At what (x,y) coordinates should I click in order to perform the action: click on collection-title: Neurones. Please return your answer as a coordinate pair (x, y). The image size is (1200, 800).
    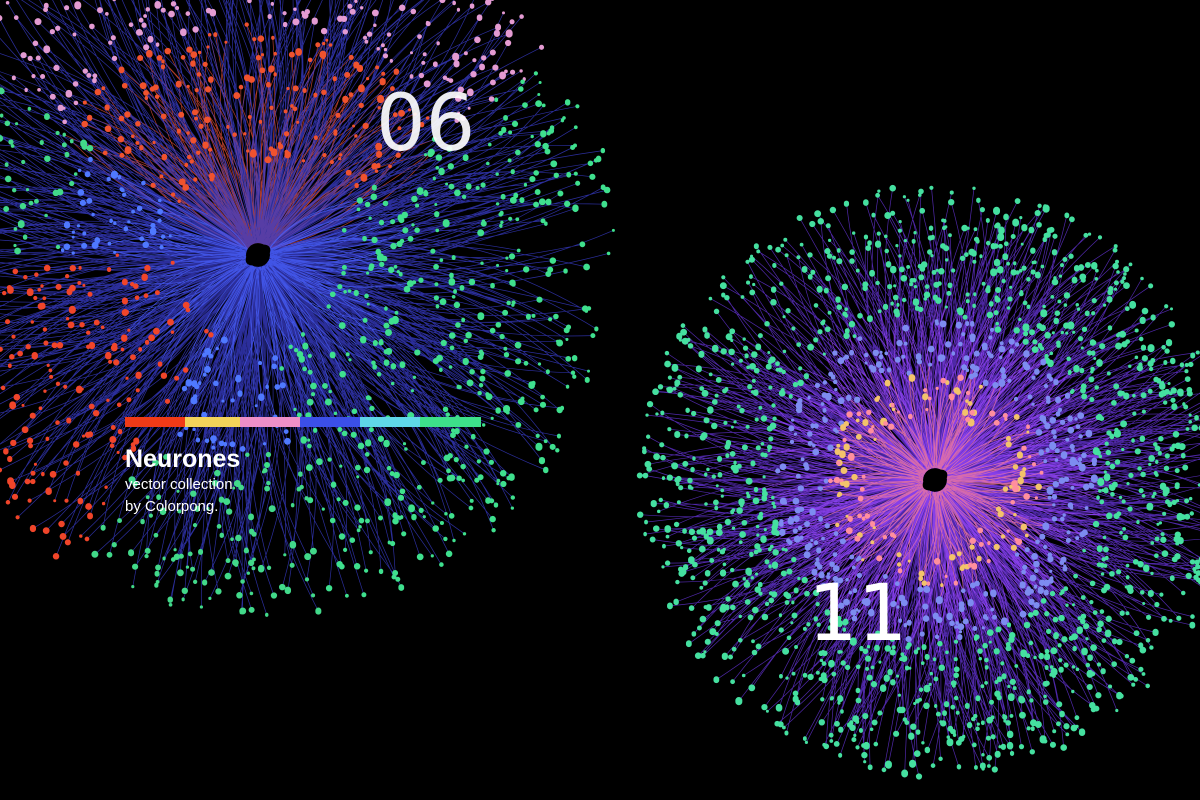
    Looking at the image, I should click on (182, 459).